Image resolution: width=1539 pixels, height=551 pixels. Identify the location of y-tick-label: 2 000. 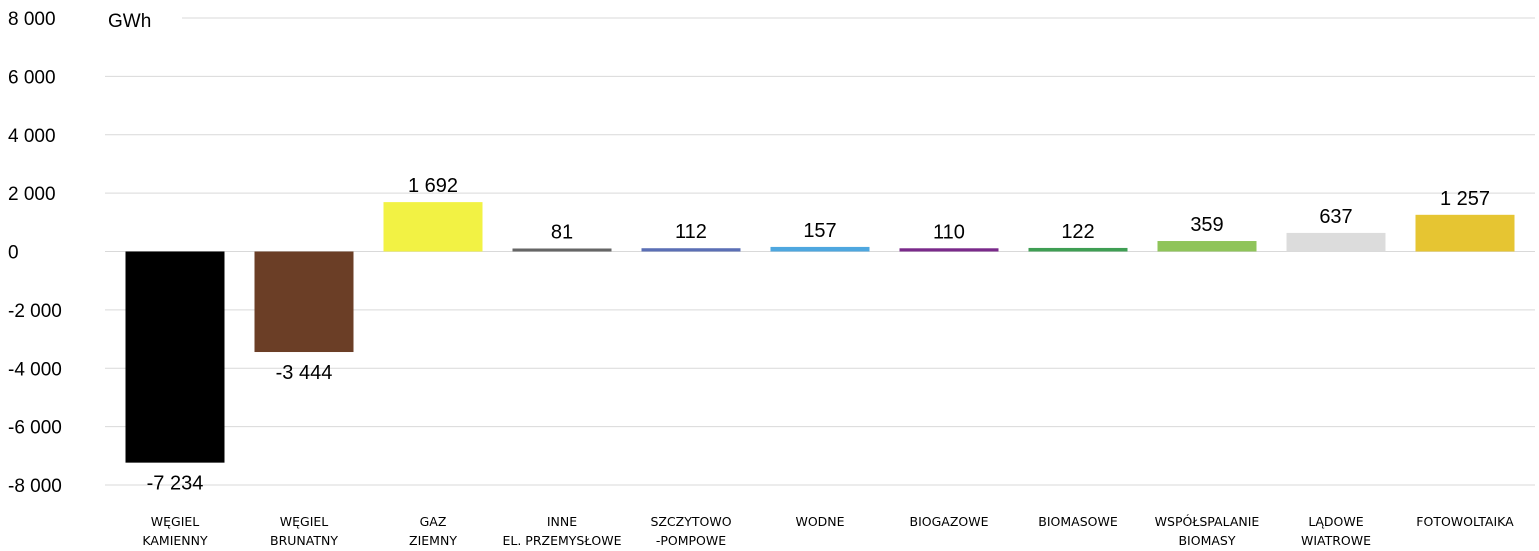
(32, 194).